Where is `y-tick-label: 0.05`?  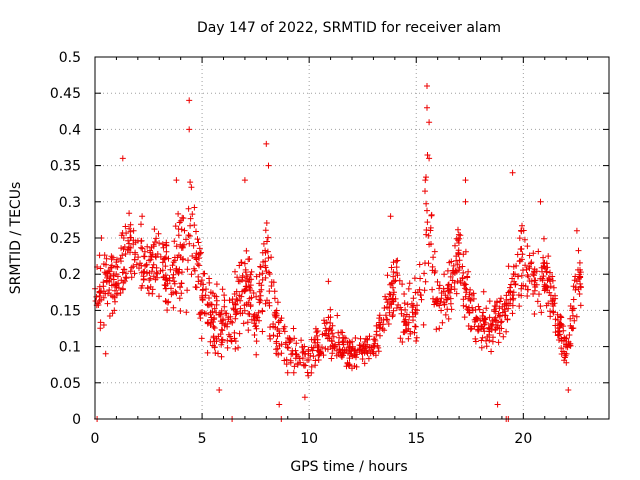 y-tick-label: 0.05 is located at coordinates (65, 384).